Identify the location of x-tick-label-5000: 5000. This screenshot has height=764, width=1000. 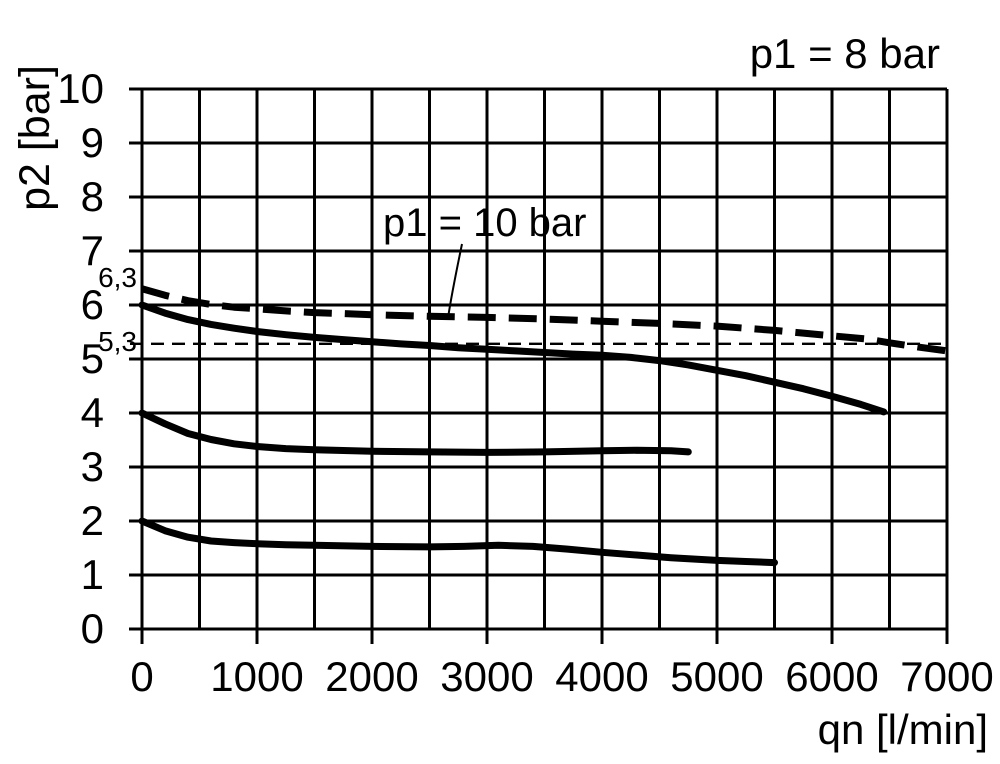
(717, 676).